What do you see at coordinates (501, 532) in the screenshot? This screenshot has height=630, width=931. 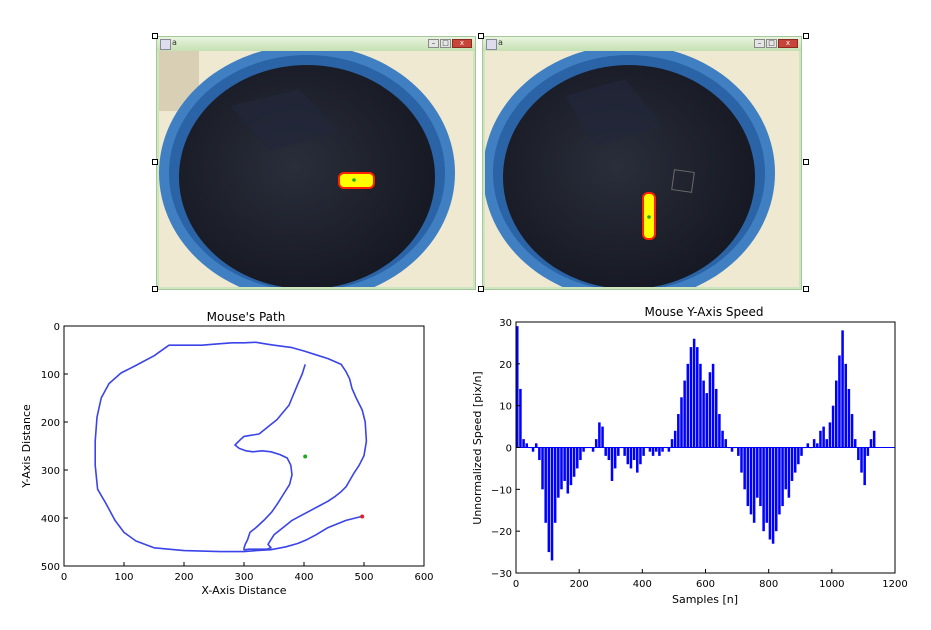 I see `y-tick-label: −20` at bounding box center [501, 532].